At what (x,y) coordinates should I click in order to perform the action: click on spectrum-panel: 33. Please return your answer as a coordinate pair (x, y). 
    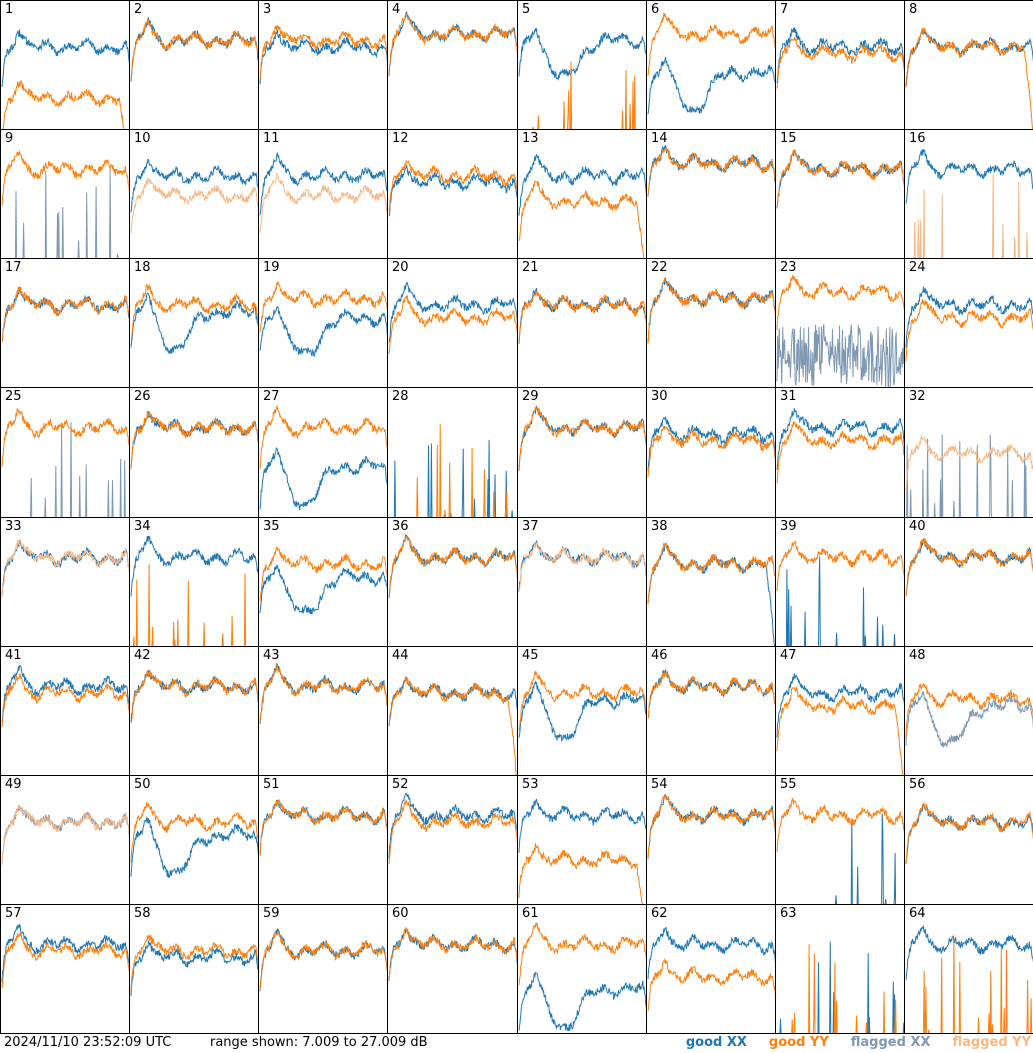
    Looking at the image, I should click on (65, 582).